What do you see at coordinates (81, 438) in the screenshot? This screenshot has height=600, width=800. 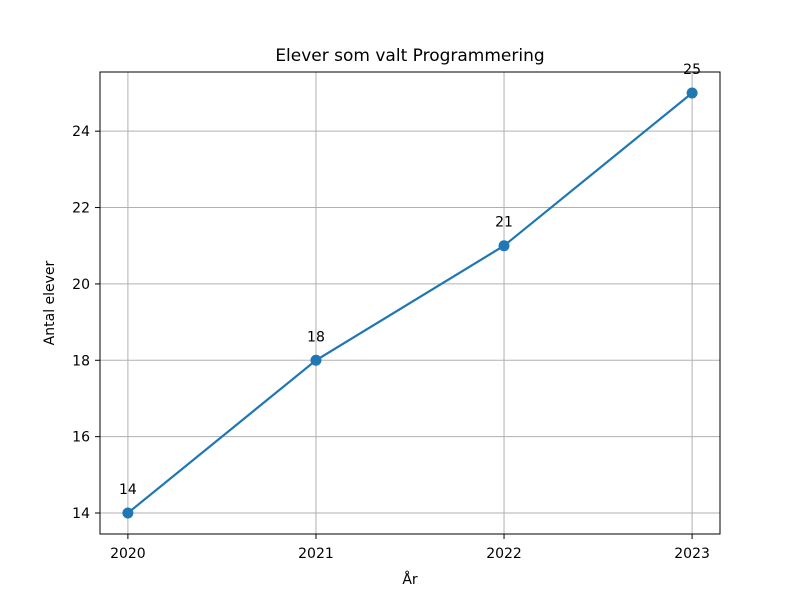 I see `y-tick-label: 16` at bounding box center [81, 438].